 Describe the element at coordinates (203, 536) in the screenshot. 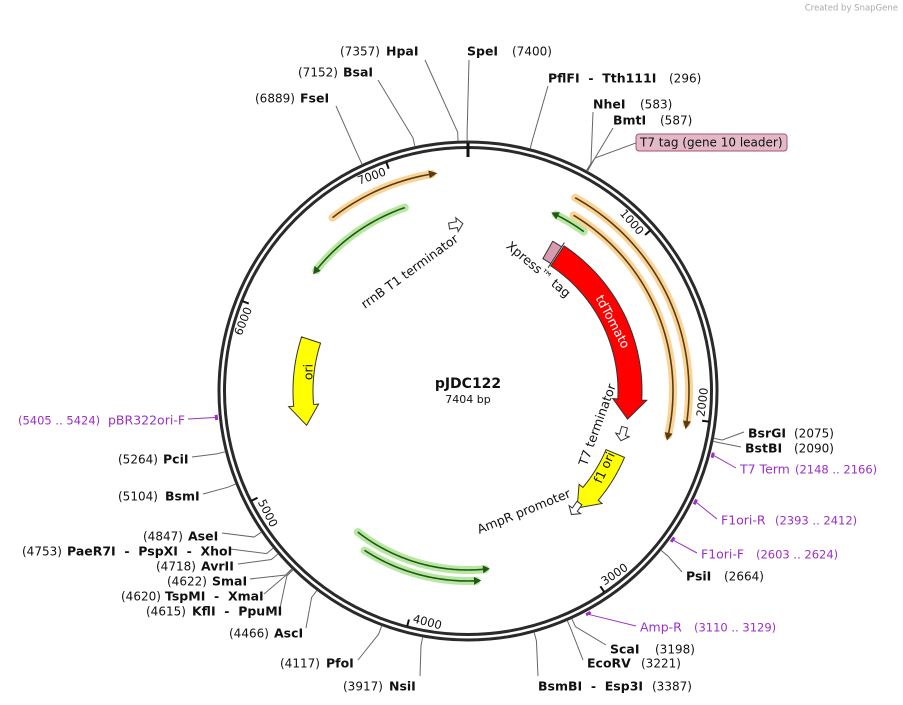

I see `enzyme-name: AseI` at that location.